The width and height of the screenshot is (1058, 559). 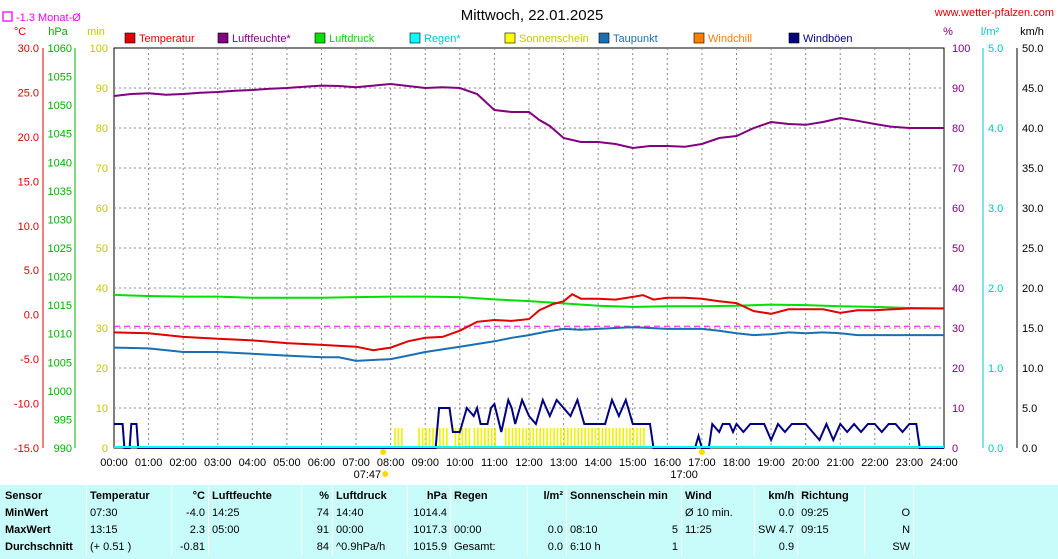 What do you see at coordinates (489, 529) in the screenshot?
I see `rain-time: 00:00` at bounding box center [489, 529].